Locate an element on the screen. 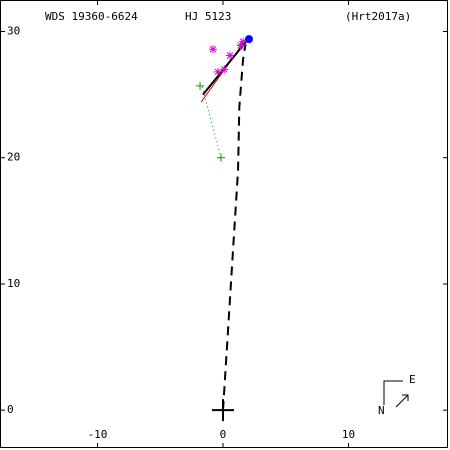  compass is located at coordinates (396, 394).